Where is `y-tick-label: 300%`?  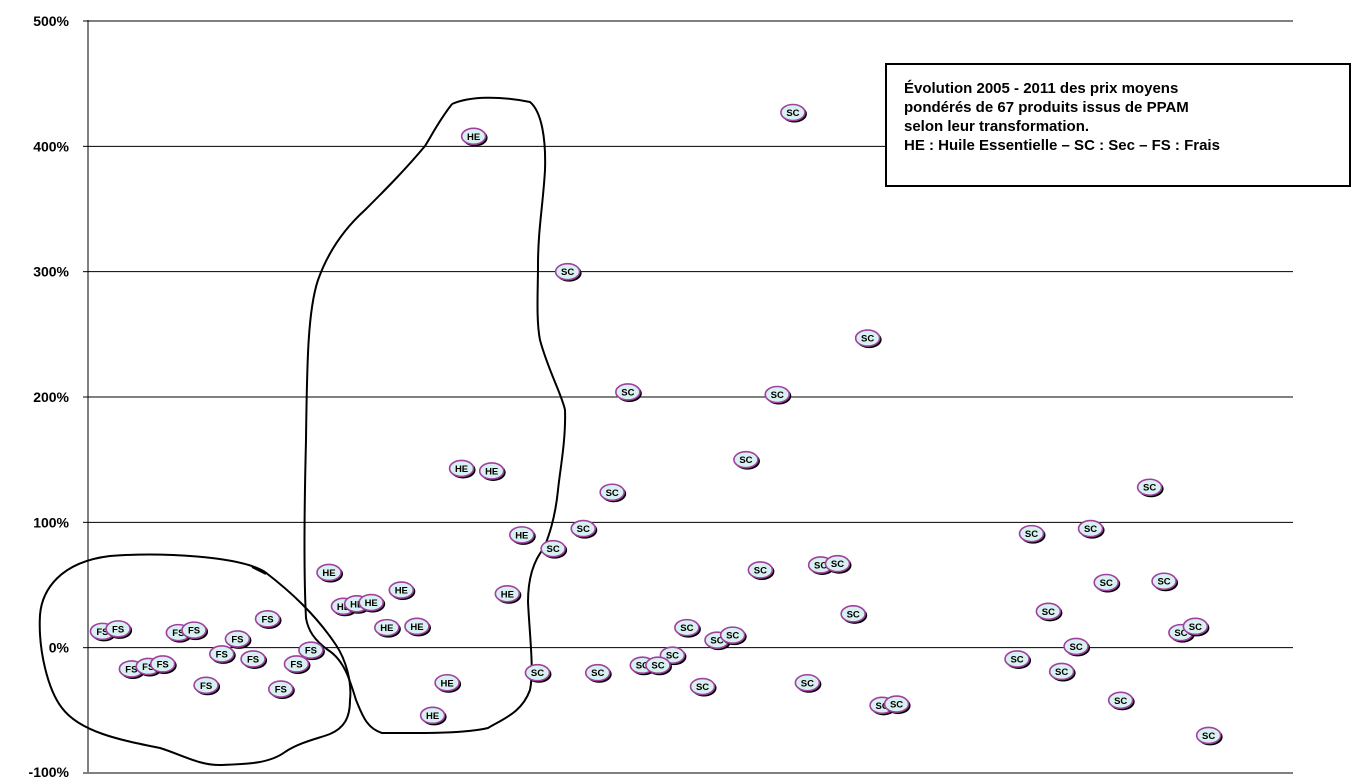 y-tick-label: 300% is located at coordinates (51, 272).